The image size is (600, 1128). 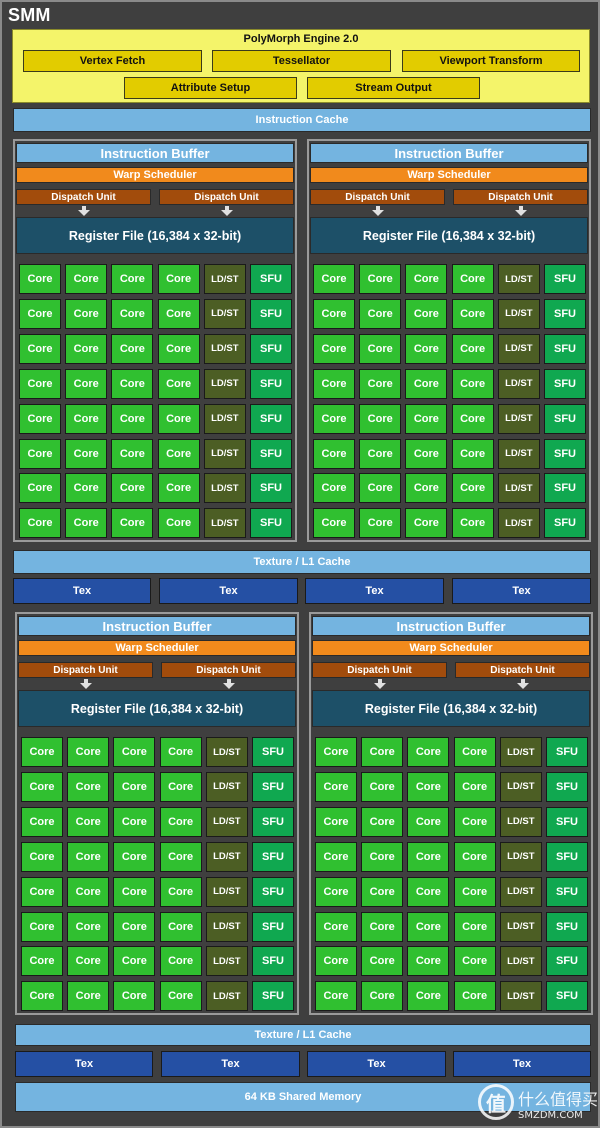 What do you see at coordinates (157, 708) in the screenshot?
I see `register-file: Register File (16,384 x 32-bit)` at bounding box center [157, 708].